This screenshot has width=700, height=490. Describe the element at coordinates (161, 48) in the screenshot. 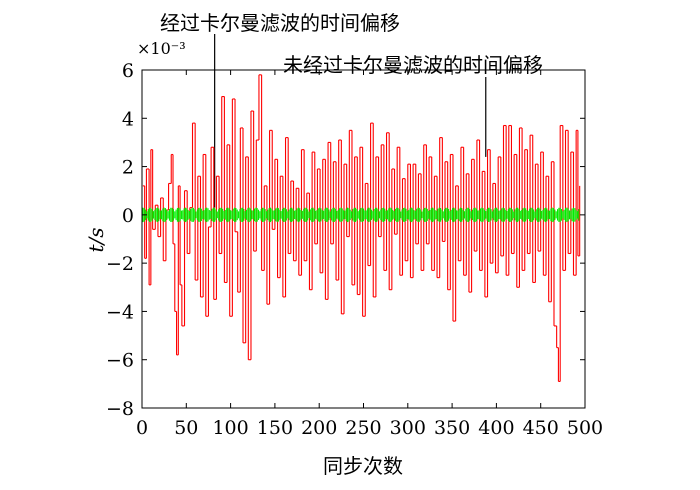

I see `y-exponent-label: ×10⁻³` at that location.